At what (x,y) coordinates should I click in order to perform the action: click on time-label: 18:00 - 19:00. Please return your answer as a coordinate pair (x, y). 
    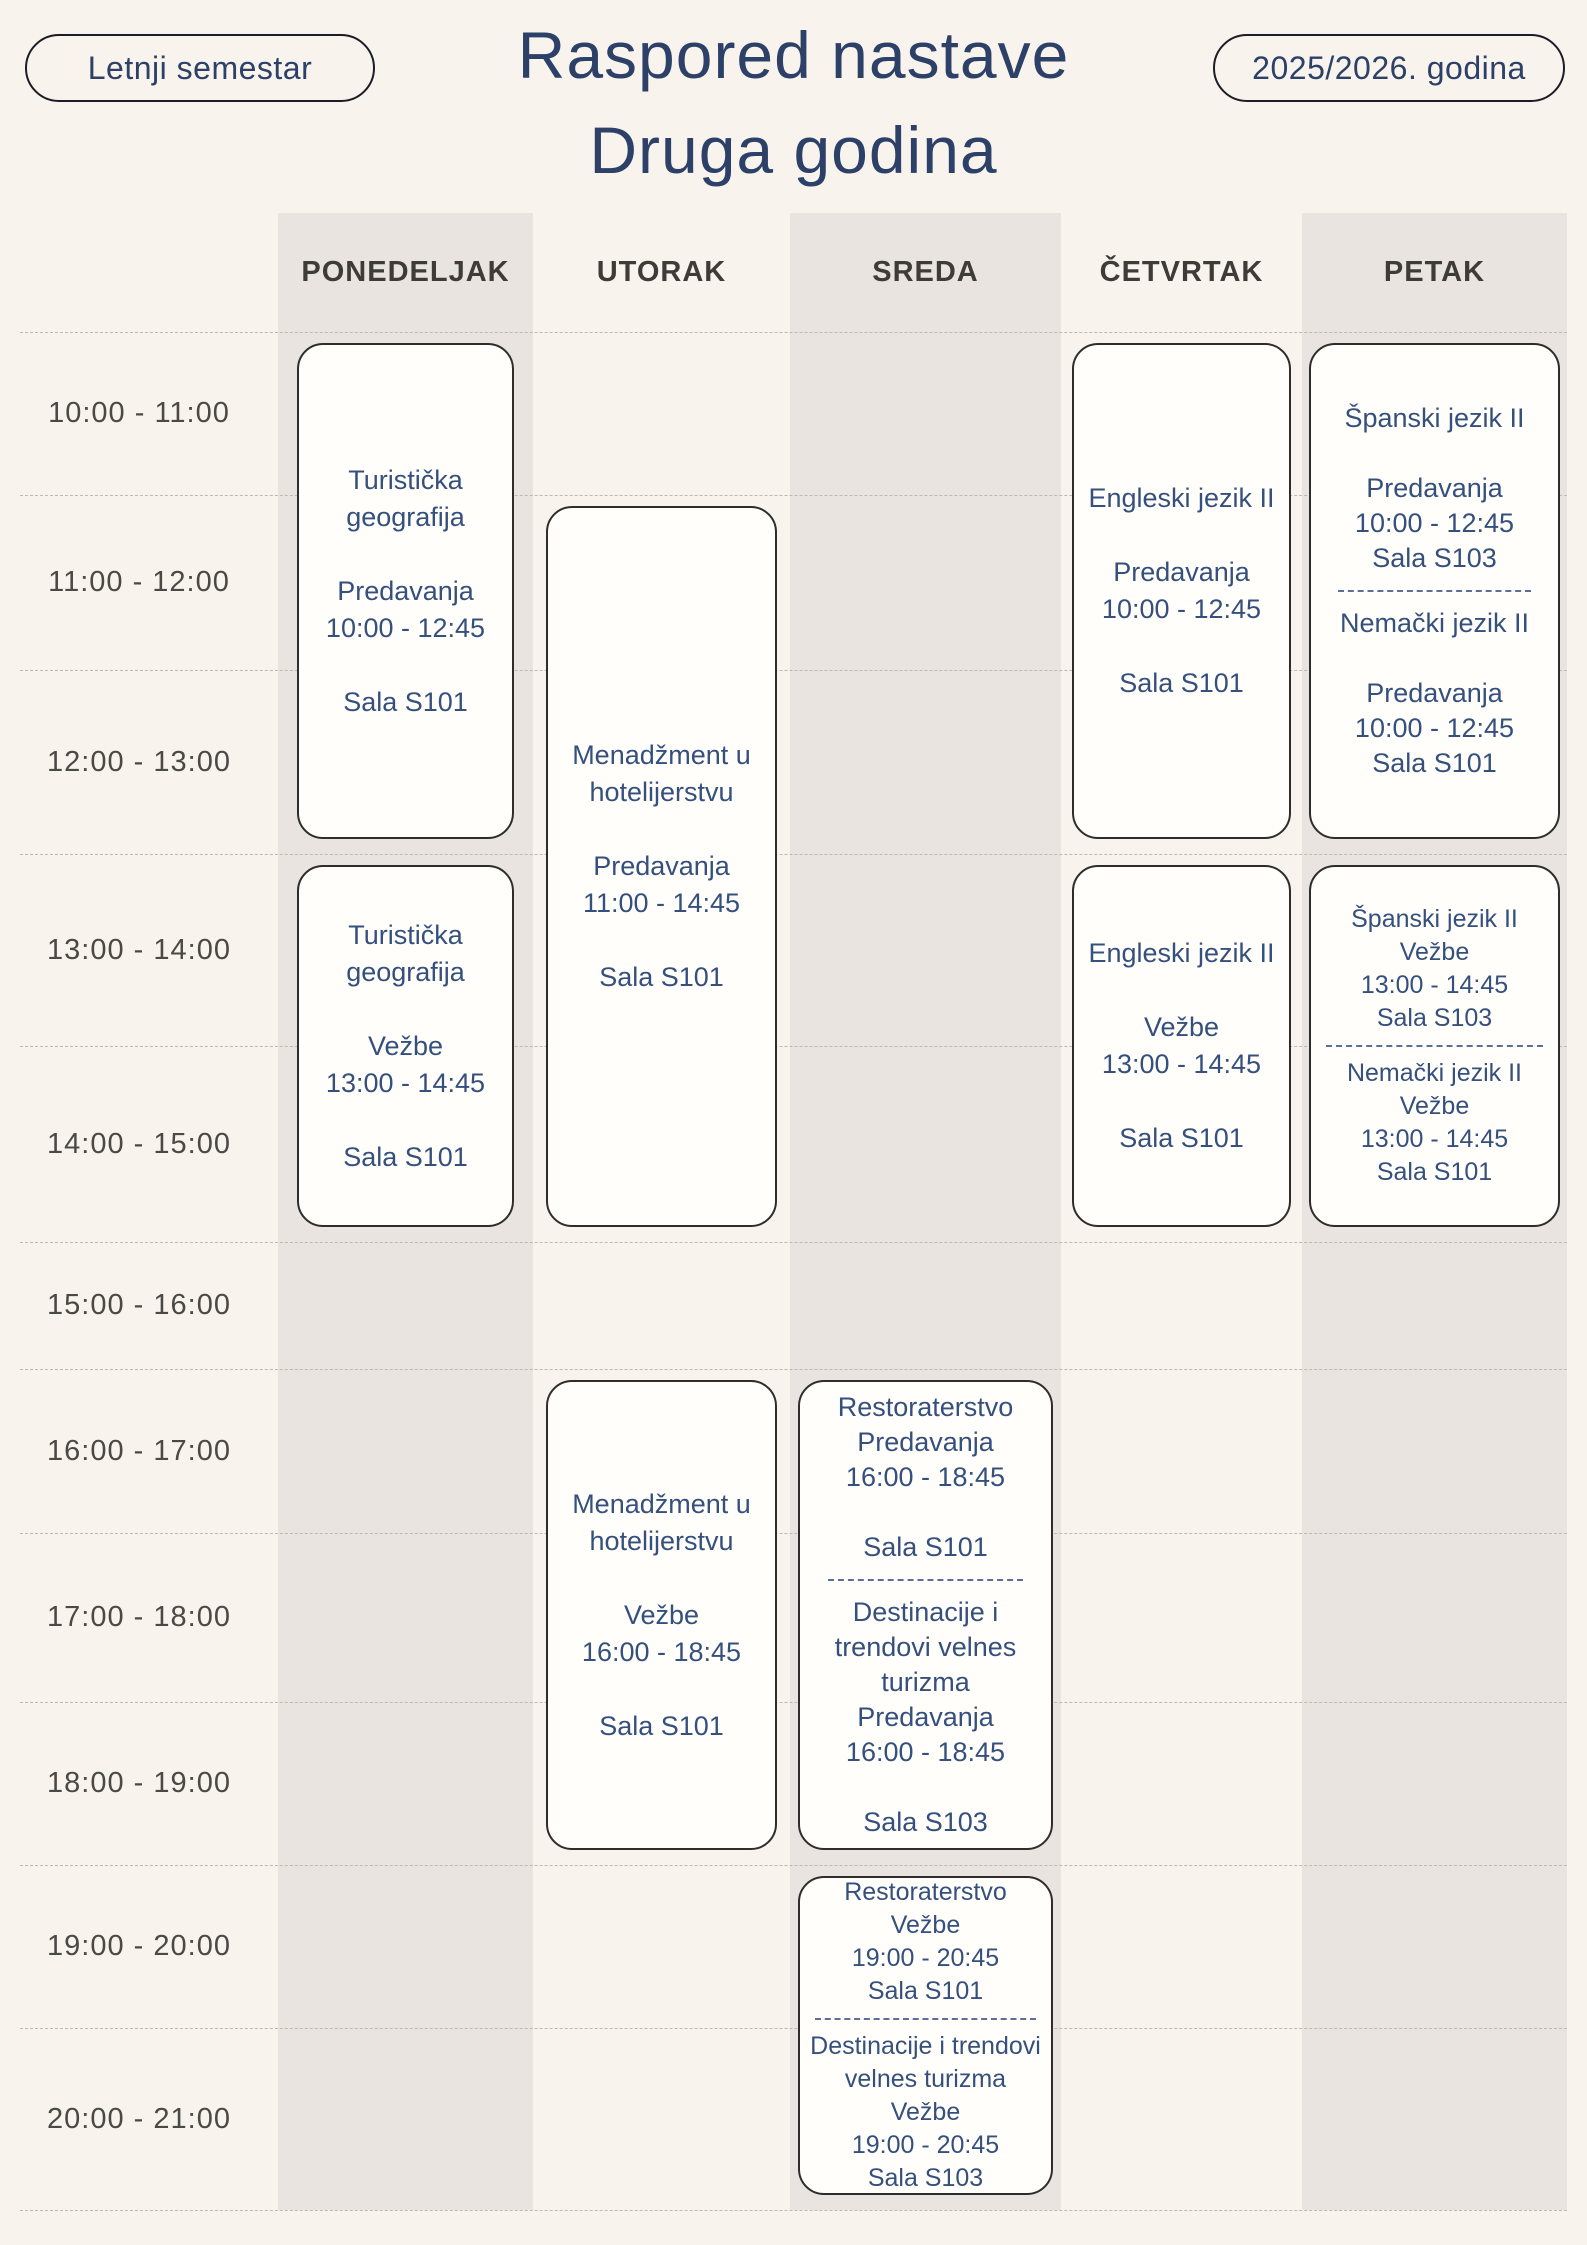
    Looking at the image, I should click on (139, 1783).